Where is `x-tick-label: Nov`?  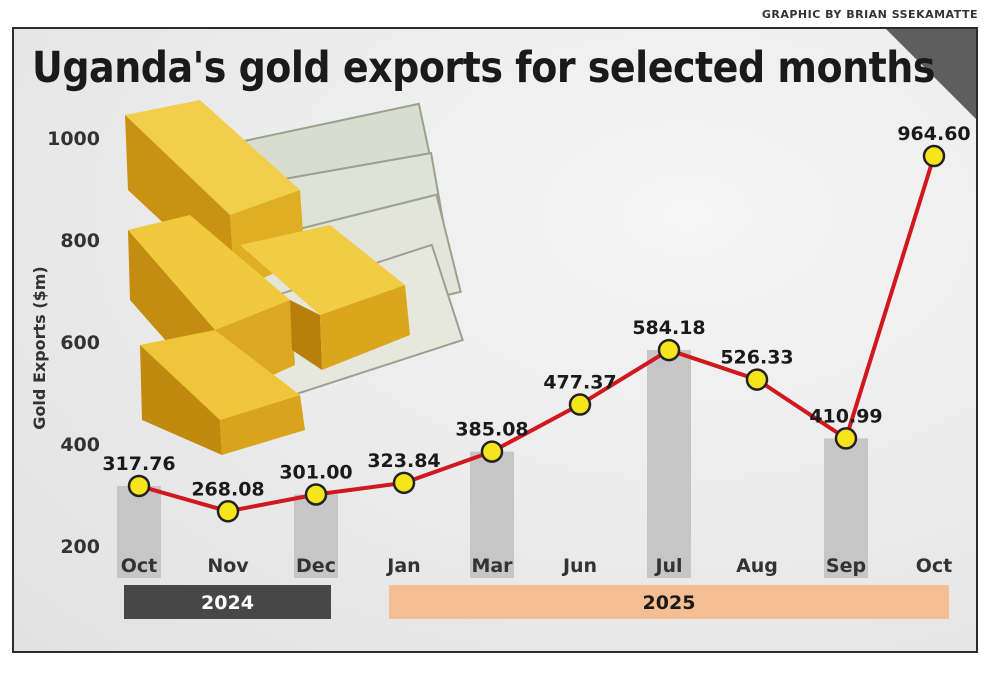
x-tick-label: Nov is located at coordinates (228, 566).